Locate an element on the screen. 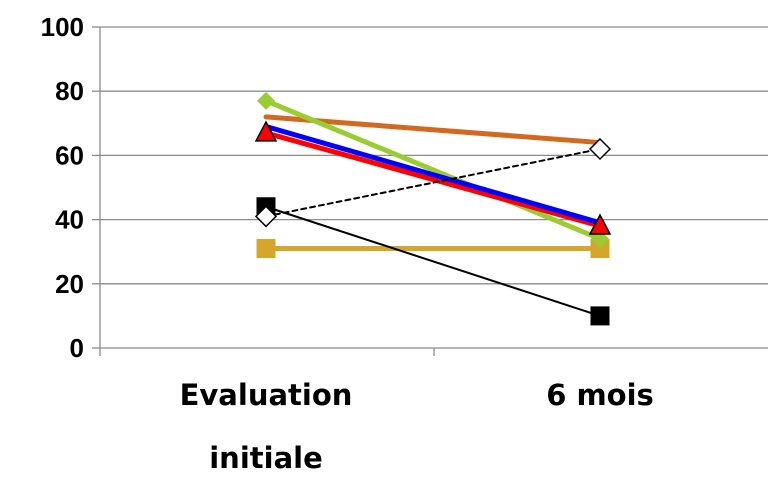 The image size is (768, 479). y-tick-label: 0 is located at coordinates (77, 348).